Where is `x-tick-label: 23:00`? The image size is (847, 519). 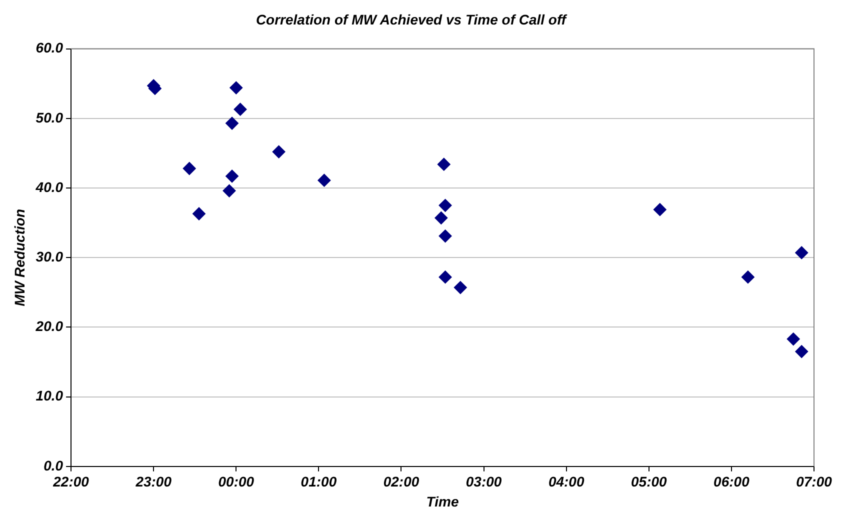
x-tick-label: 23:00 is located at coordinates (153, 482).